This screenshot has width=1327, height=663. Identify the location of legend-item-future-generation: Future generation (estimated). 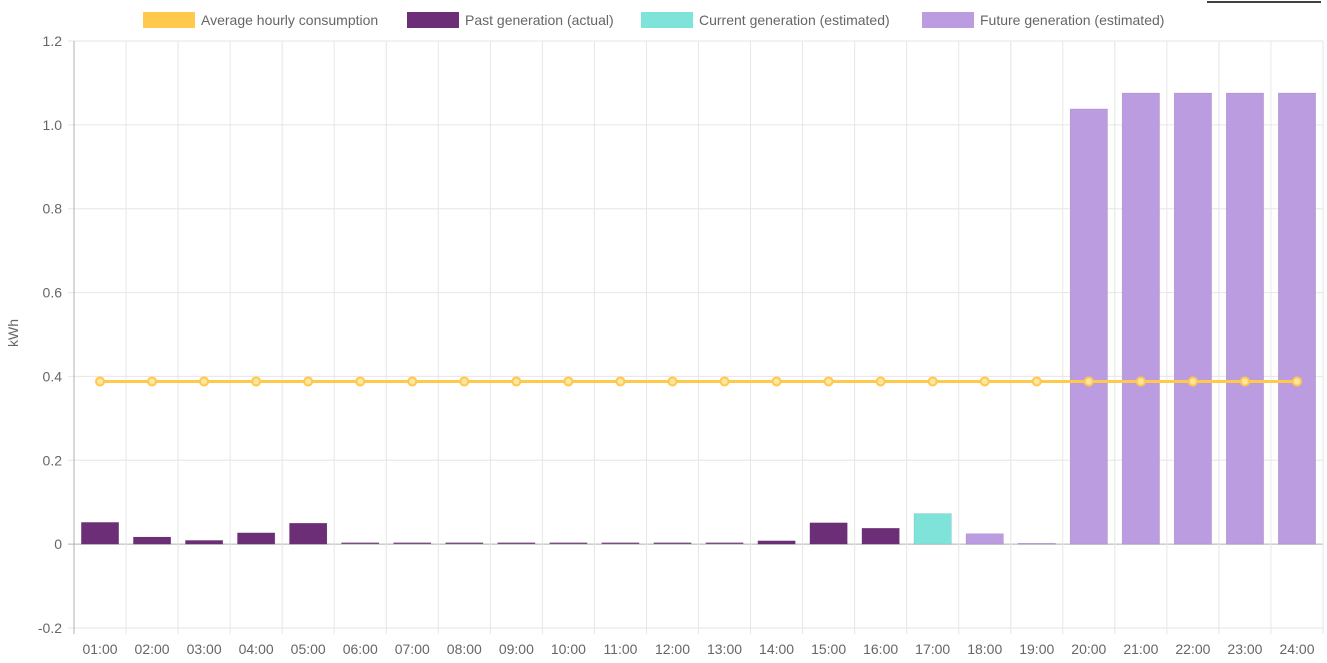
(1043, 20).